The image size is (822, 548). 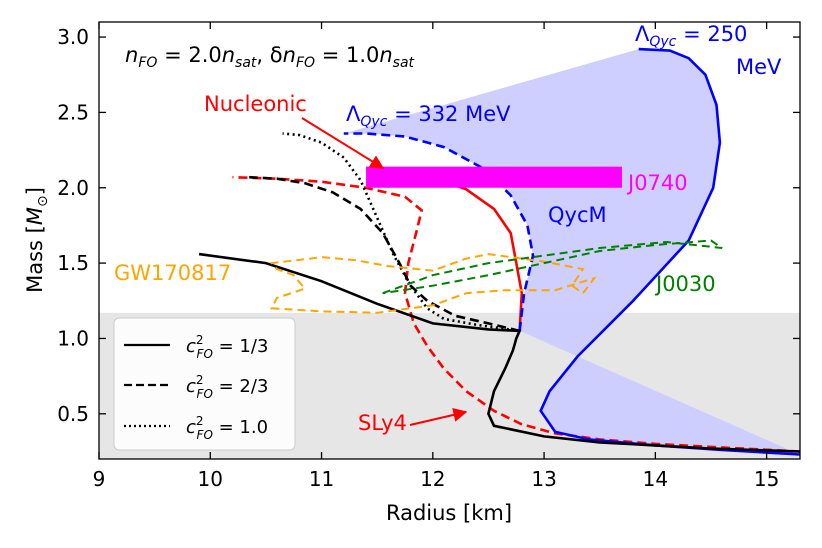 What do you see at coordinates (432, 479) in the screenshot?
I see `x-tick-label-3: 12` at bounding box center [432, 479].